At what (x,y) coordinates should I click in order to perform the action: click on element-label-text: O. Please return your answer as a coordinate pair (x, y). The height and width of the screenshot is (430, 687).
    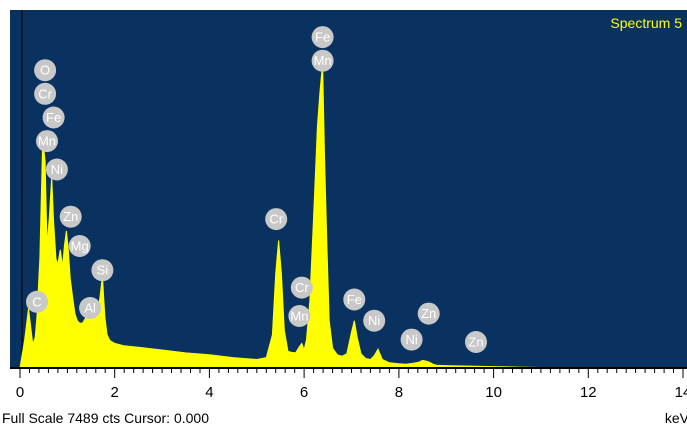
    Looking at the image, I should click on (45, 70).